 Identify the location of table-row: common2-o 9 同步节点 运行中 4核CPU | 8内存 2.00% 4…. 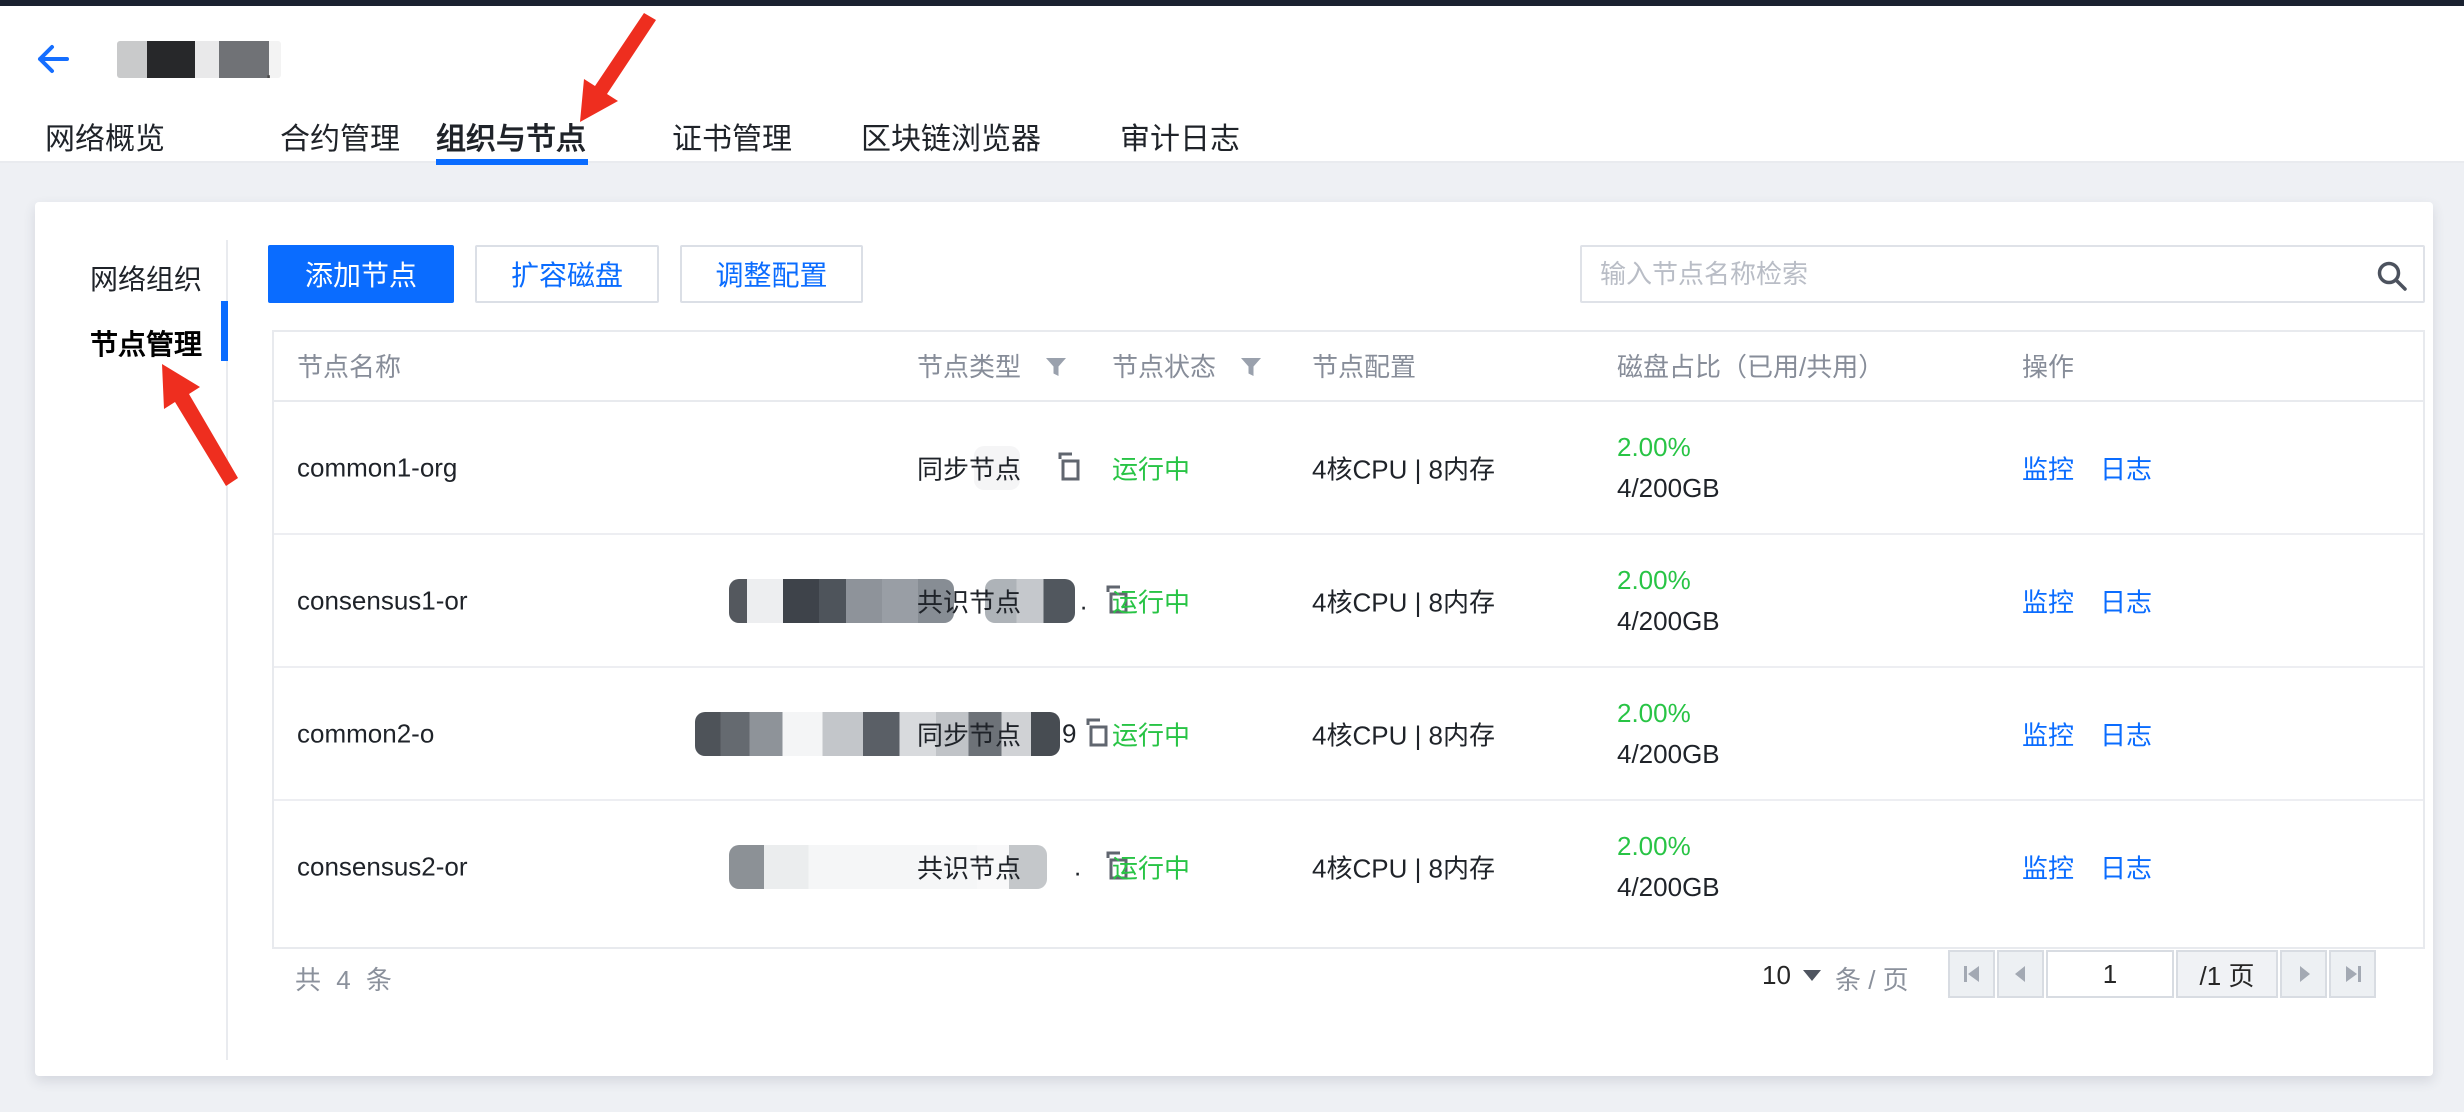
(1348, 733).